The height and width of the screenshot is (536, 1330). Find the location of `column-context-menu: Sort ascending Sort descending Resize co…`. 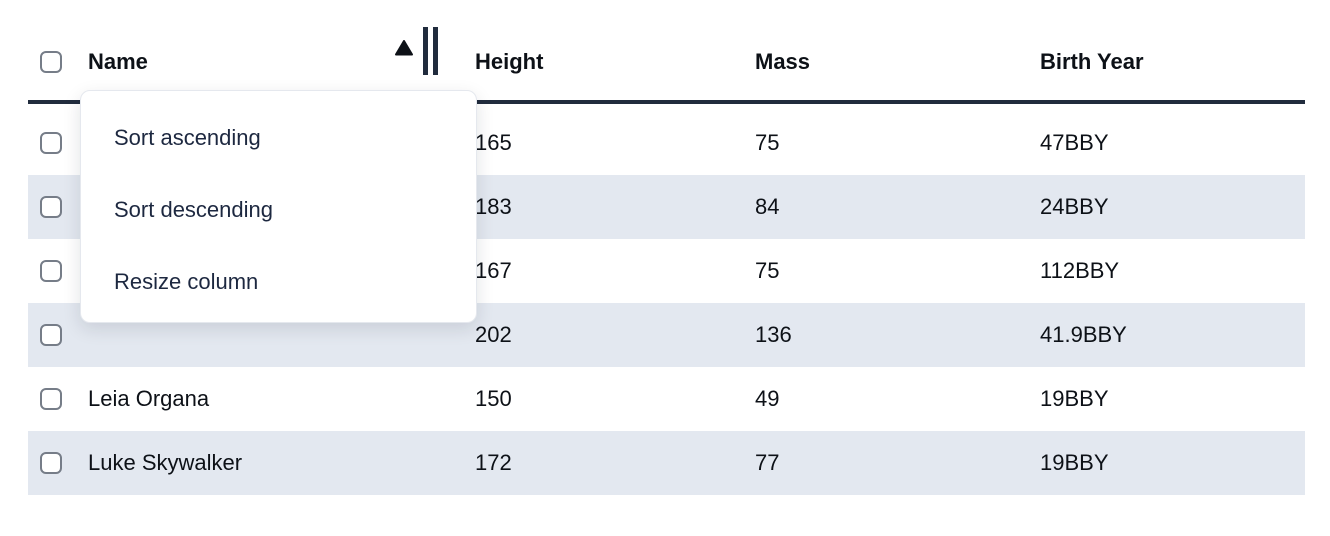

column-context-menu: Sort ascending Sort descending Resize co… is located at coordinates (278, 206).